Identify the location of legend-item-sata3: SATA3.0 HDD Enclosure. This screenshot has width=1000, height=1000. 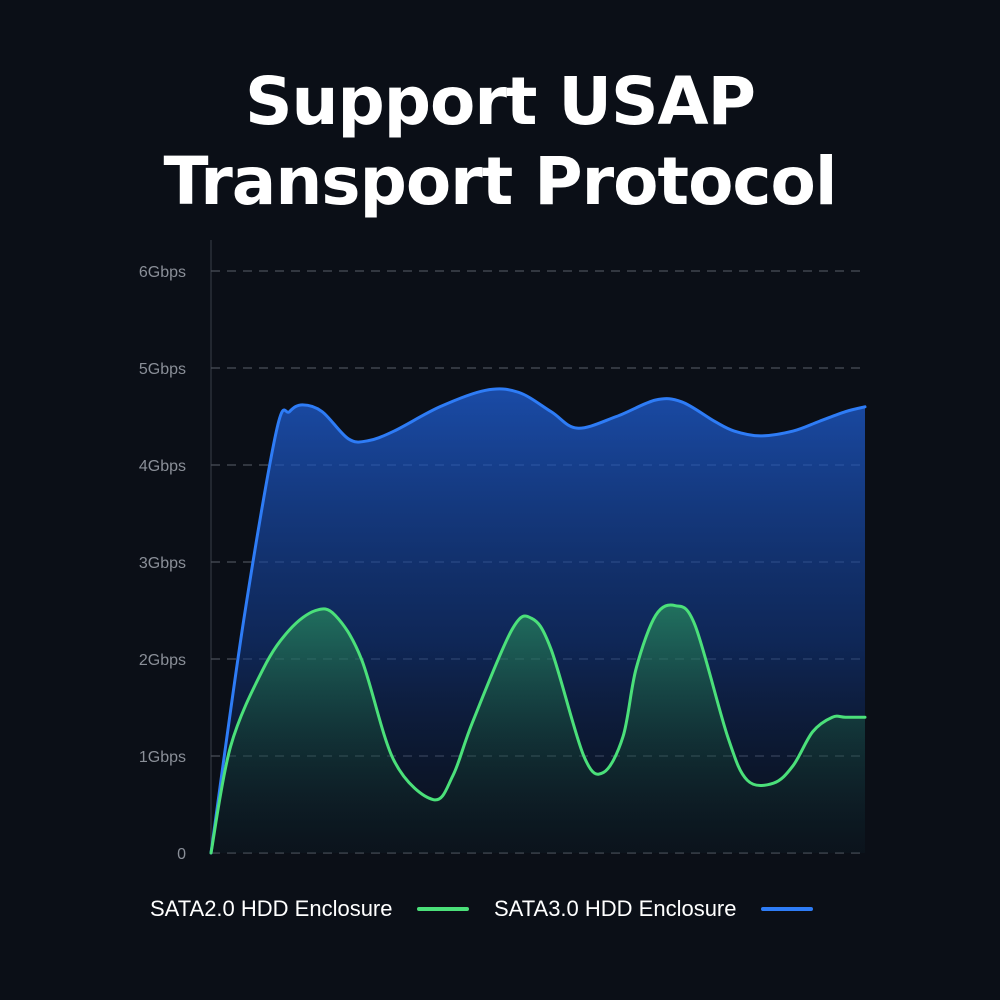
(653, 909).